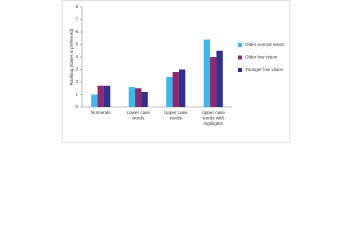 This screenshot has width=353, height=240. What do you see at coordinates (76, 6) in the screenshot?
I see `y-tick-label: 8` at bounding box center [76, 6].